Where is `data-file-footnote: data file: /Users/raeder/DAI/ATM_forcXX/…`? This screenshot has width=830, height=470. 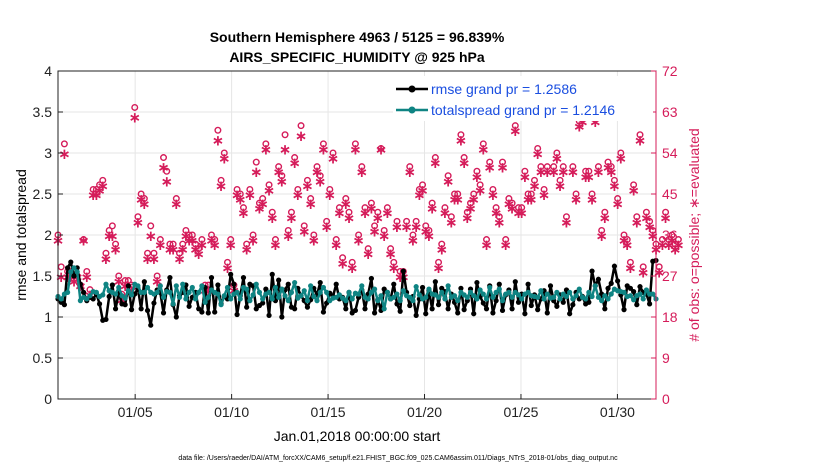 data-file-footnote: data file: /Users/raeder/DAI/ATM_forcXX/… is located at coordinates (398, 458).